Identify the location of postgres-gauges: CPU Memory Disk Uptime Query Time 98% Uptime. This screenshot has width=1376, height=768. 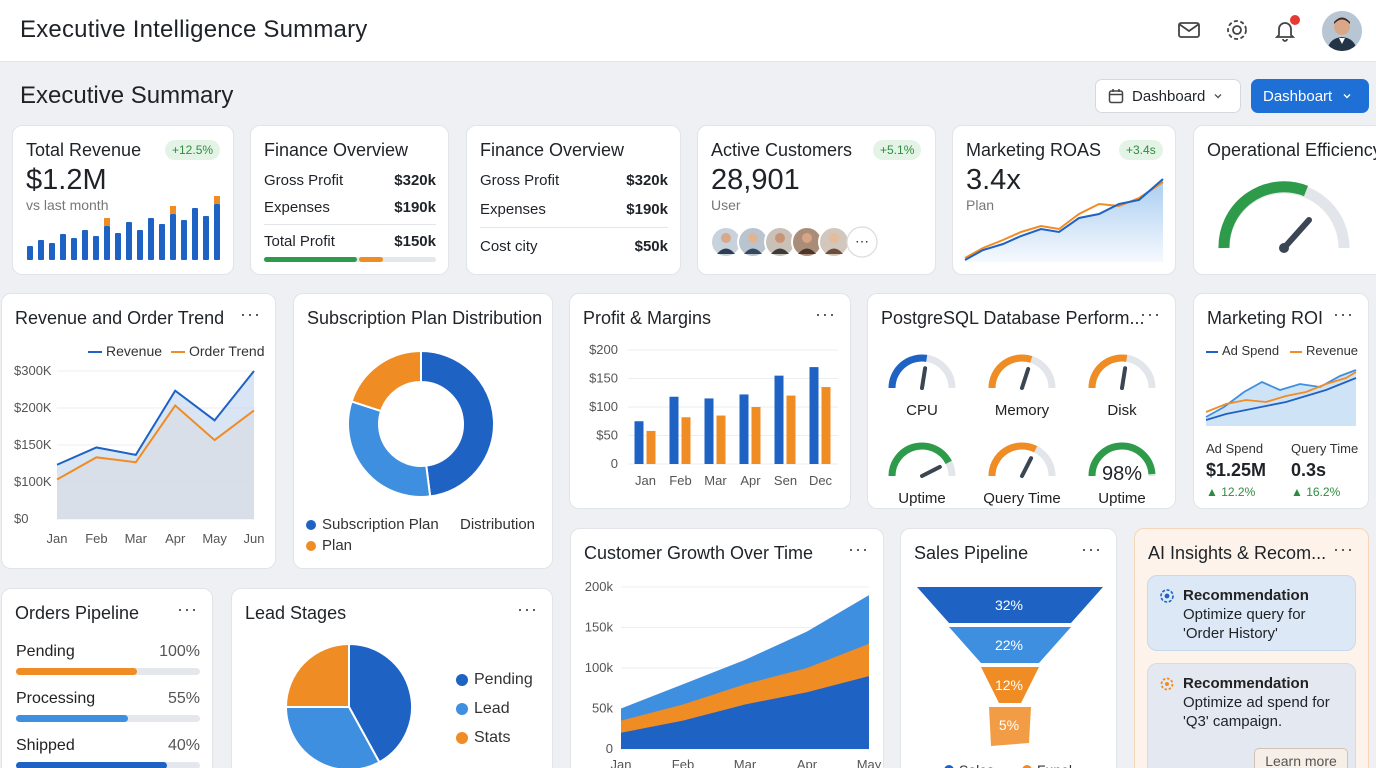
(1022, 430).